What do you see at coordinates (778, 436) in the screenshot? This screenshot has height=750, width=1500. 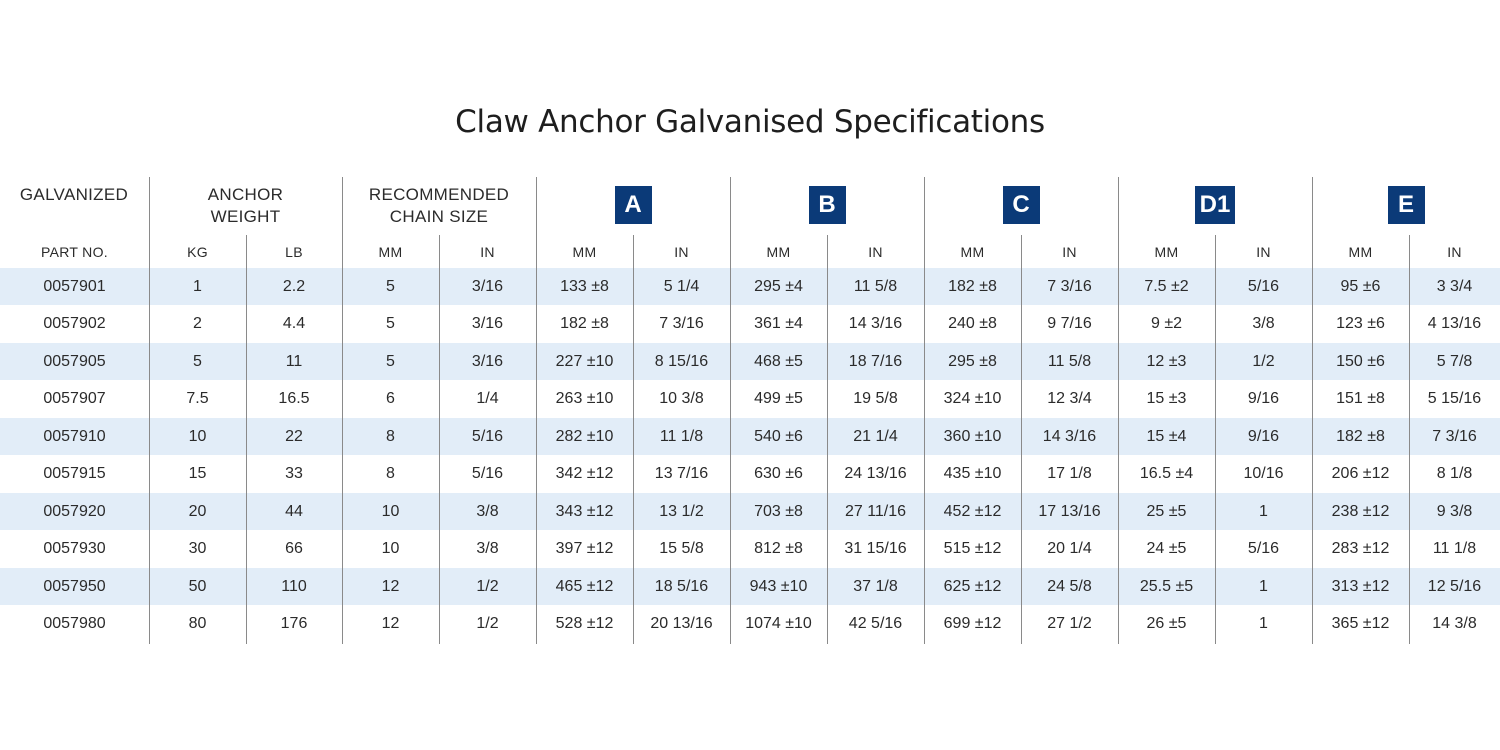 I see `table-cell: 540 ±6` at bounding box center [778, 436].